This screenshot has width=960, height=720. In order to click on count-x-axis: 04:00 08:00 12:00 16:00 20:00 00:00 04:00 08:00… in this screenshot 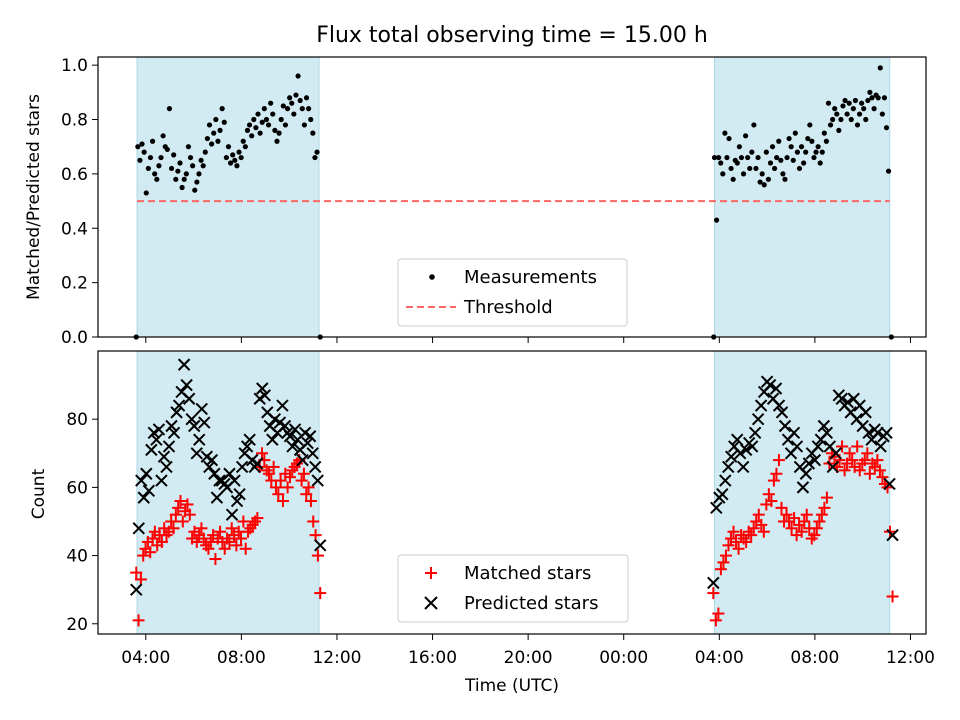, I will do `click(528, 651)`.